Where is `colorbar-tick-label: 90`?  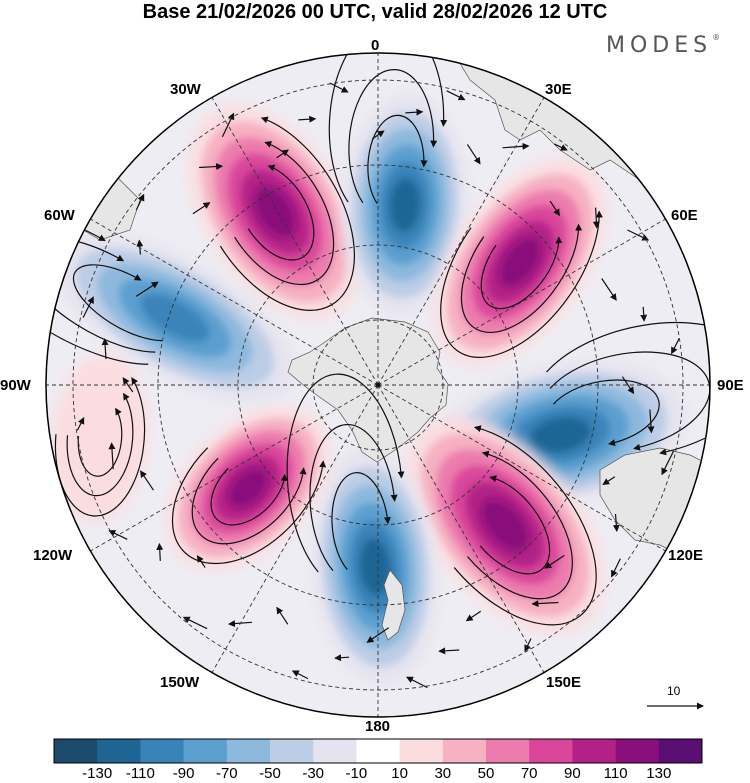 colorbar-tick-label: 90 is located at coordinates (572, 773).